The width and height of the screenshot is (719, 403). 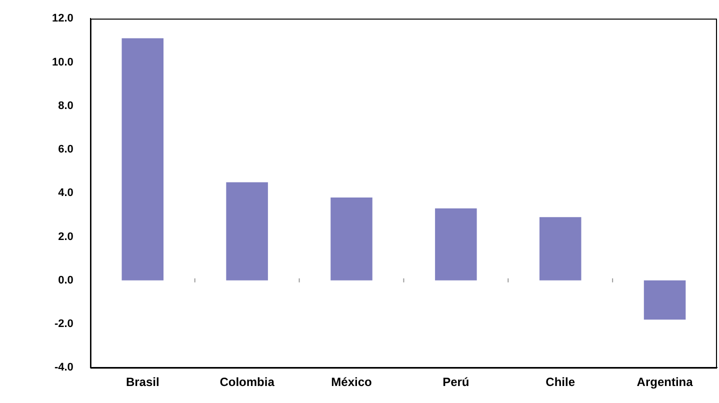 I want to click on x-tick-label: Brasil, so click(x=143, y=382).